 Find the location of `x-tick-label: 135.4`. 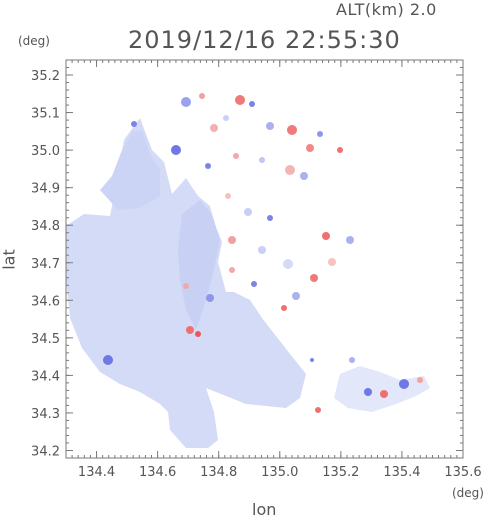

x-tick-label: 135.4 is located at coordinates (401, 472).